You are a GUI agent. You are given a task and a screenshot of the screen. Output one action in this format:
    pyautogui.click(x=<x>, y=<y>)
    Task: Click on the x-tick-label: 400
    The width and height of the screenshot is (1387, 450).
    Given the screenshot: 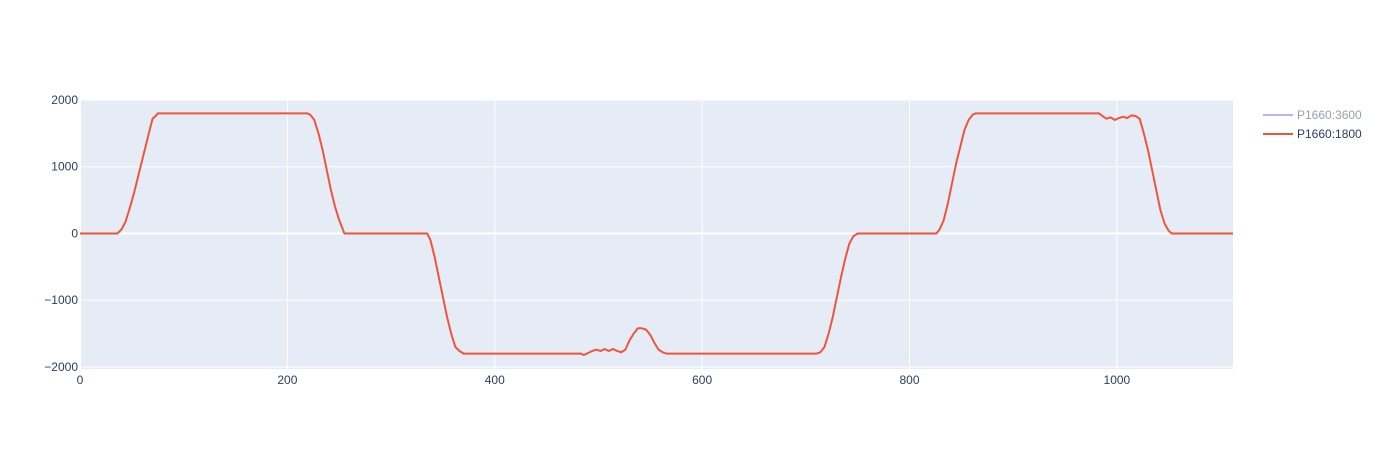 What is the action you would take?
    pyautogui.click(x=495, y=380)
    